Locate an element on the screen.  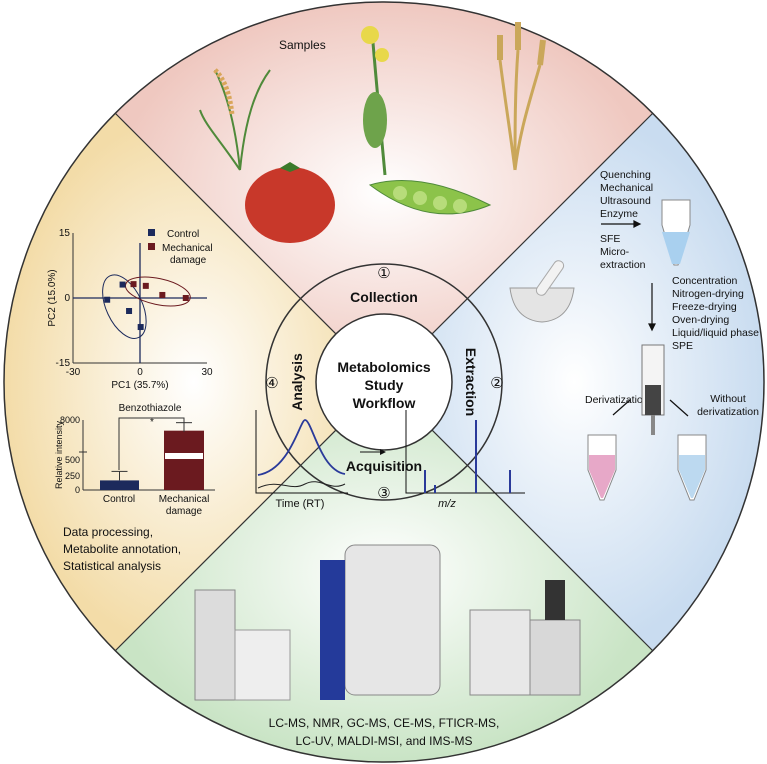
extraction-method-micro: Micro- is located at coordinates (615, 252).